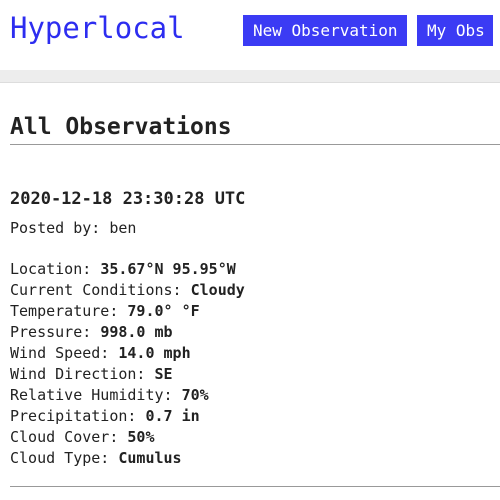 This screenshot has width=500, height=500. I want to click on field-value: 50%, so click(141, 437).